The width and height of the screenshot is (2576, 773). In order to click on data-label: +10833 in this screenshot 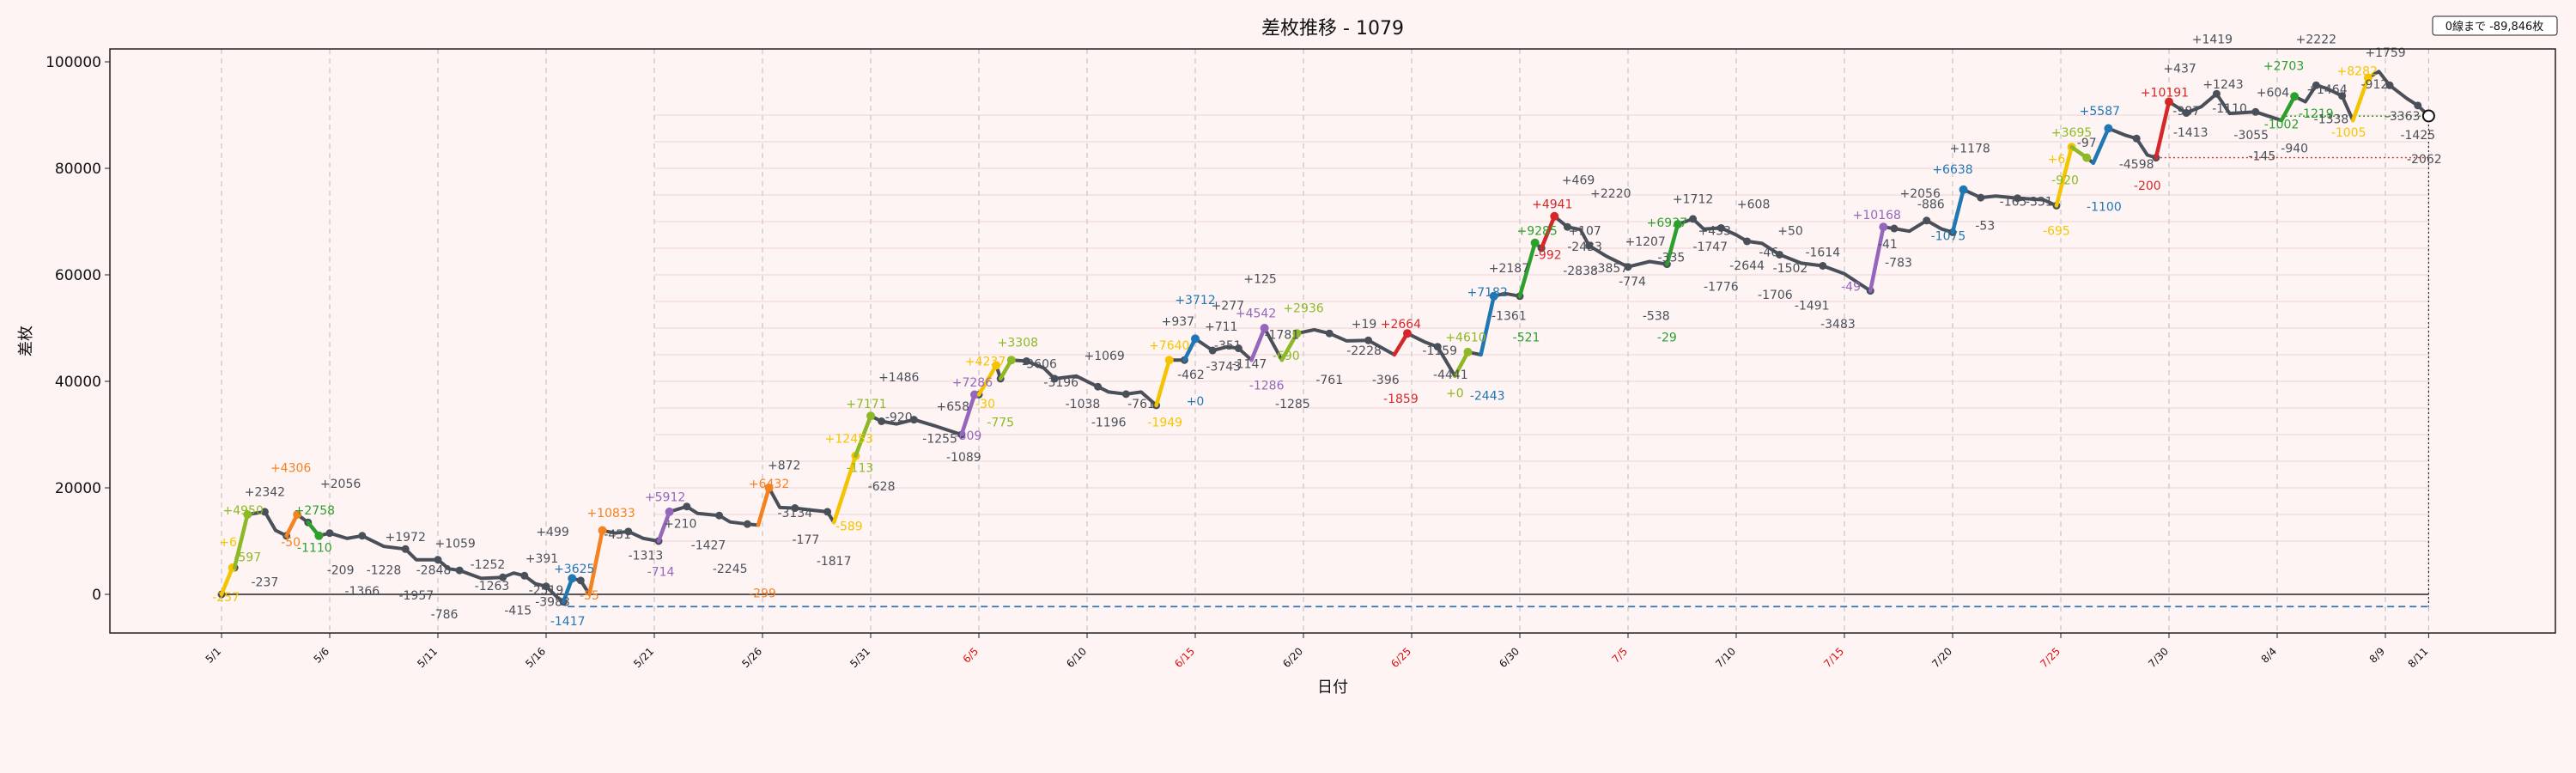, I will do `click(610, 513)`.